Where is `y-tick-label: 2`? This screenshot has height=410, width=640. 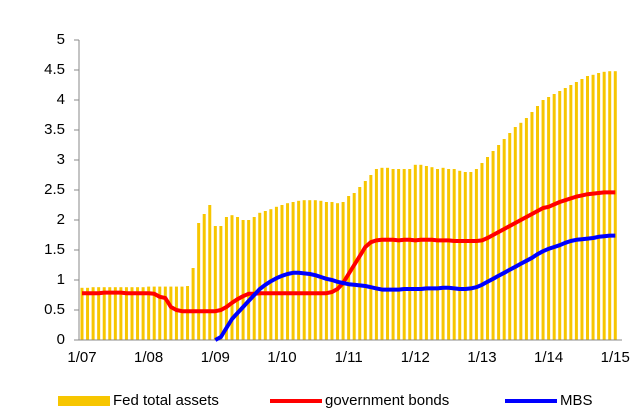
y-tick-label: 2 is located at coordinates (61, 219).